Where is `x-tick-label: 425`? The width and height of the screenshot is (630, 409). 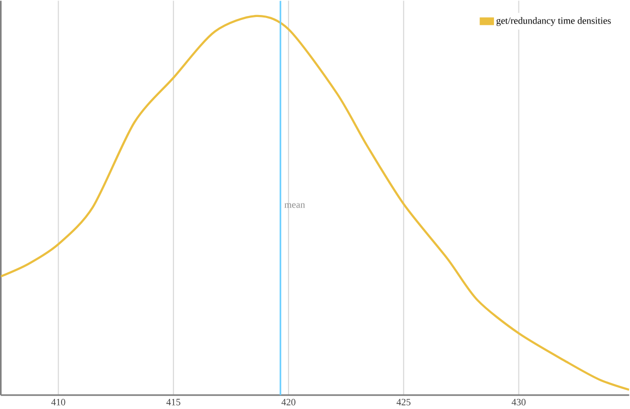 x-tick-label: 425 is located at coordinates (403, 402).